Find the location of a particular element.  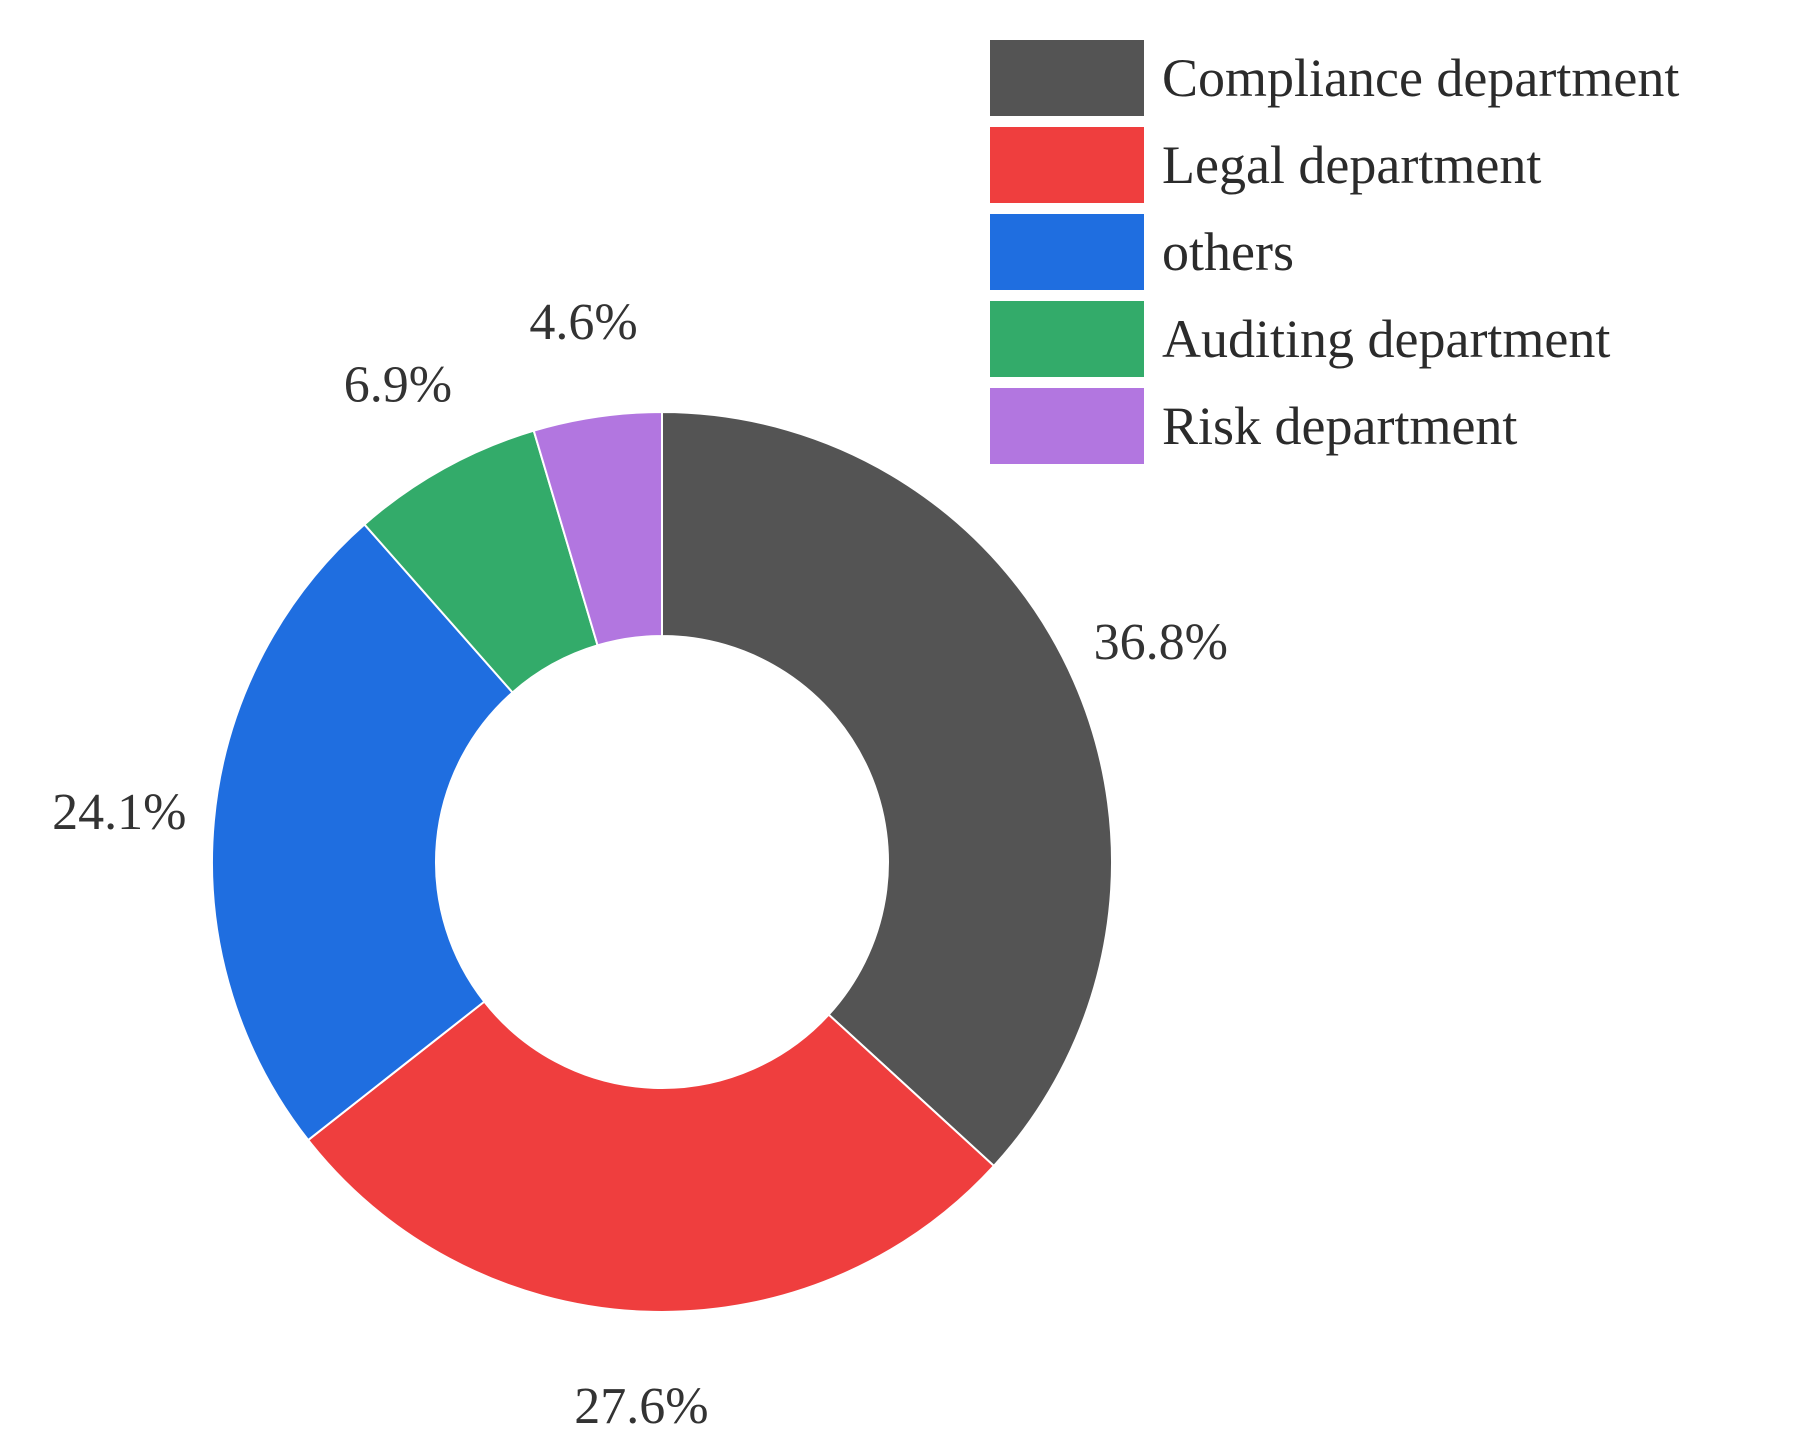

legend-label-compliance: Compliance department is located at coordinates (1421, 77).